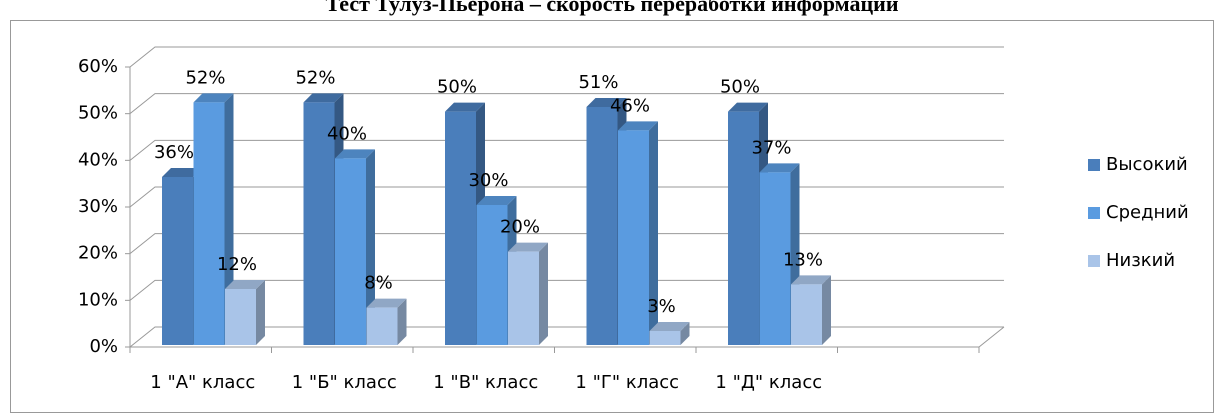  What do you see at coordinates (598, 82) in the screenshot?
I see `data-label: 51%` at bounding box center [598, 82].